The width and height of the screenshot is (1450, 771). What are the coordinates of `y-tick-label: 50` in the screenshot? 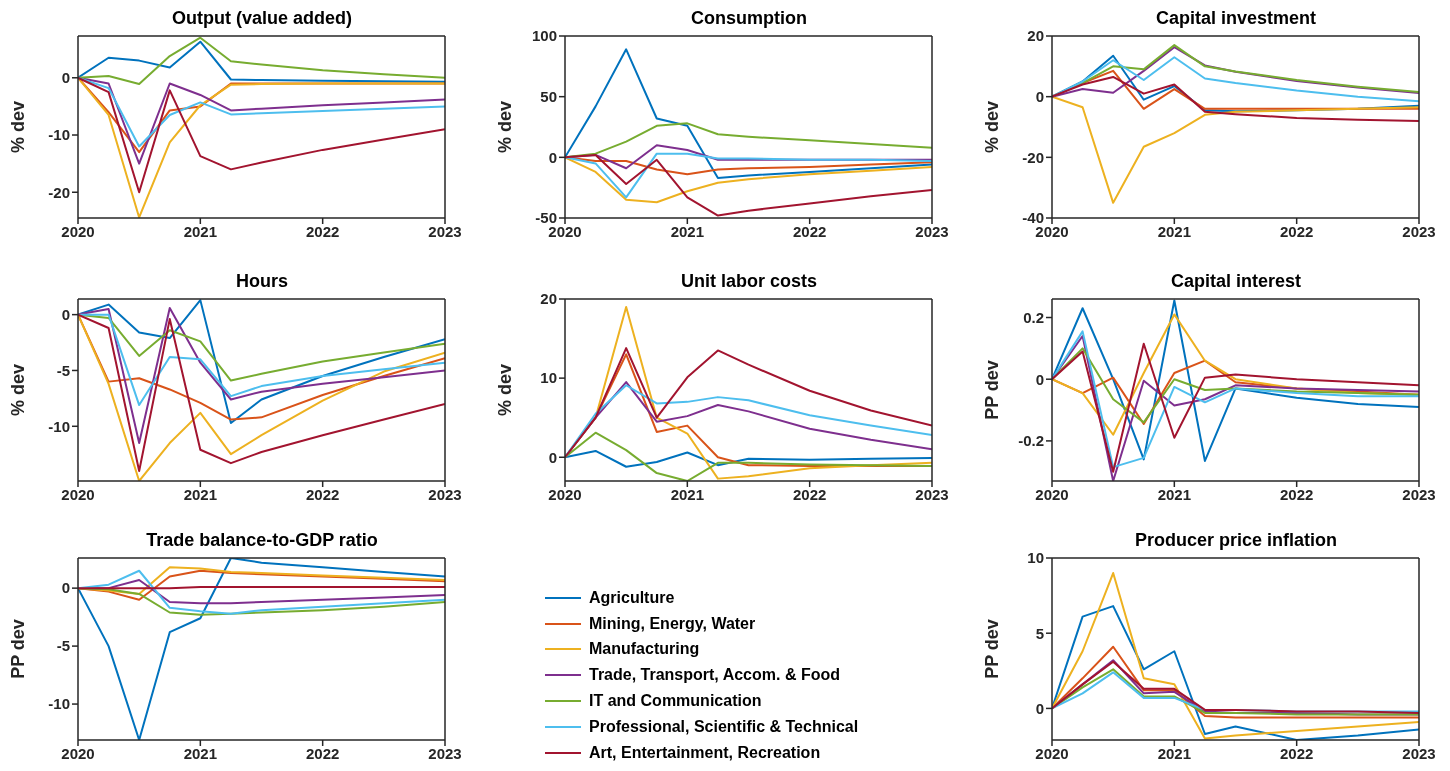 It's located at (548, 96).